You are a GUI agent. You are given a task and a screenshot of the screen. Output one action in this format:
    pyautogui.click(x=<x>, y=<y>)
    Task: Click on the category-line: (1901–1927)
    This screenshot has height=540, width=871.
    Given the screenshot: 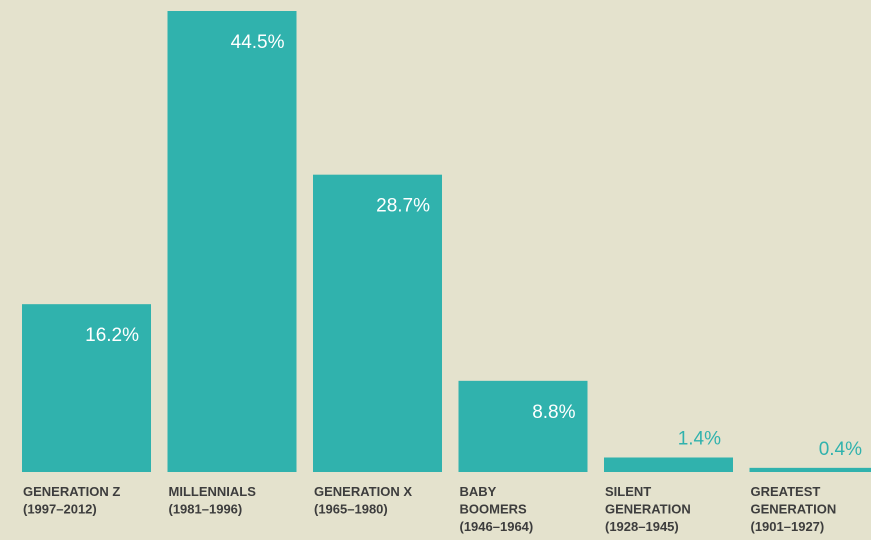 What is the action you would take?
    pyautogui.click(x=788, y=526)
    